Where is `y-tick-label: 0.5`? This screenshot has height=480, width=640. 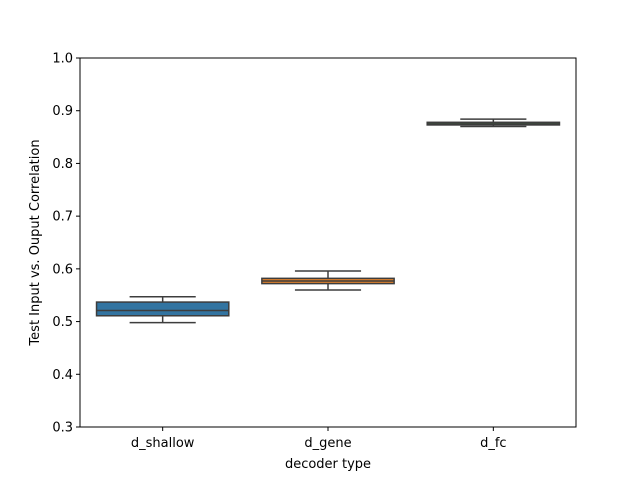
y-tick-label: 0.5 is located at coordinates (62, 322).